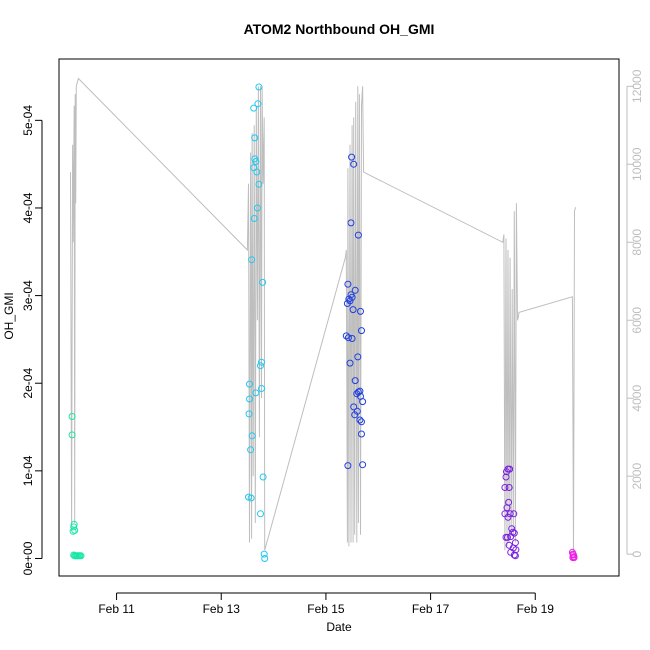 The image size is (650, 650). Describe the element at coordinates (28, 120) in the screenshot. I see `y-tick-label: 5e-04` at that location.